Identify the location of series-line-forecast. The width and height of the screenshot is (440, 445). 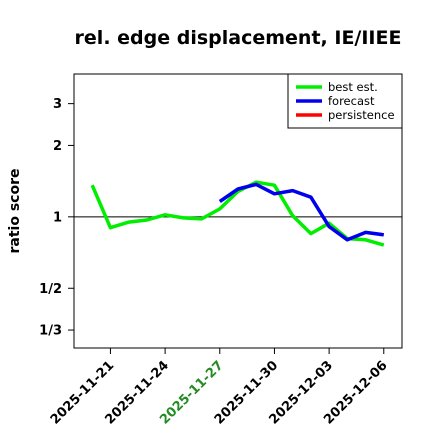
(301, 212).